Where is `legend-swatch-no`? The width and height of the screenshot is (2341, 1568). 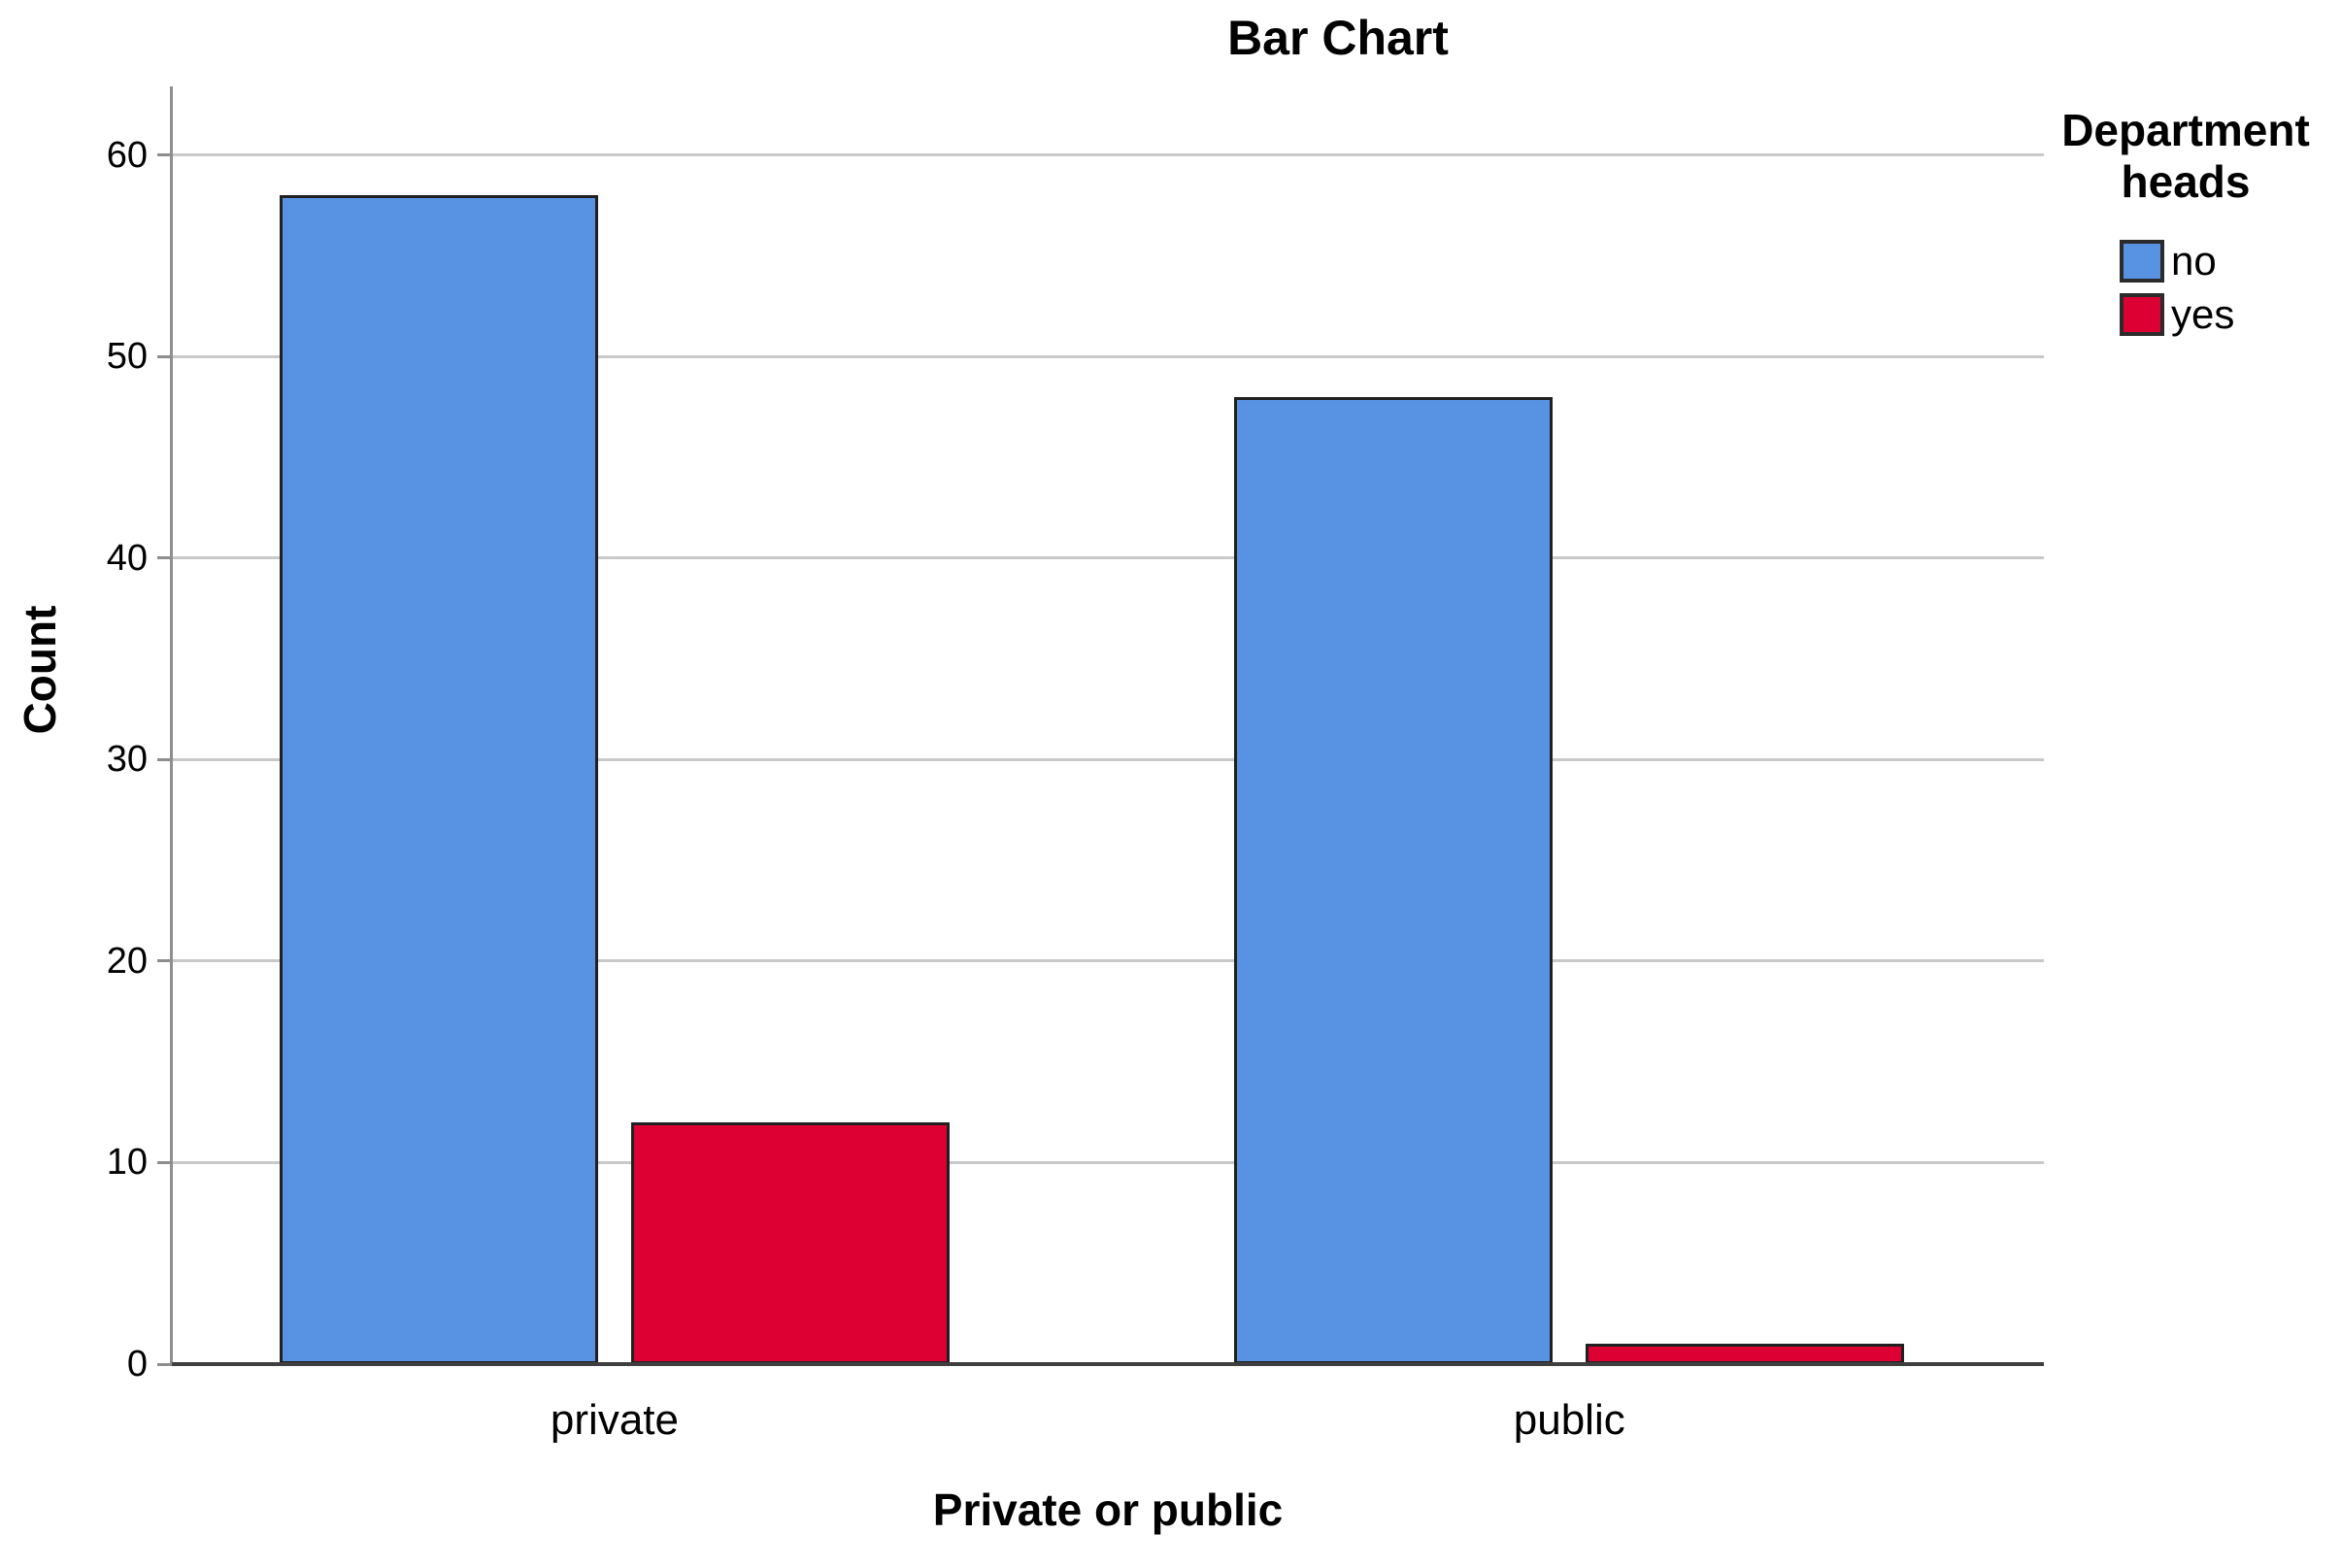
legend-swatch-no is located at coordinates (2142, 261).